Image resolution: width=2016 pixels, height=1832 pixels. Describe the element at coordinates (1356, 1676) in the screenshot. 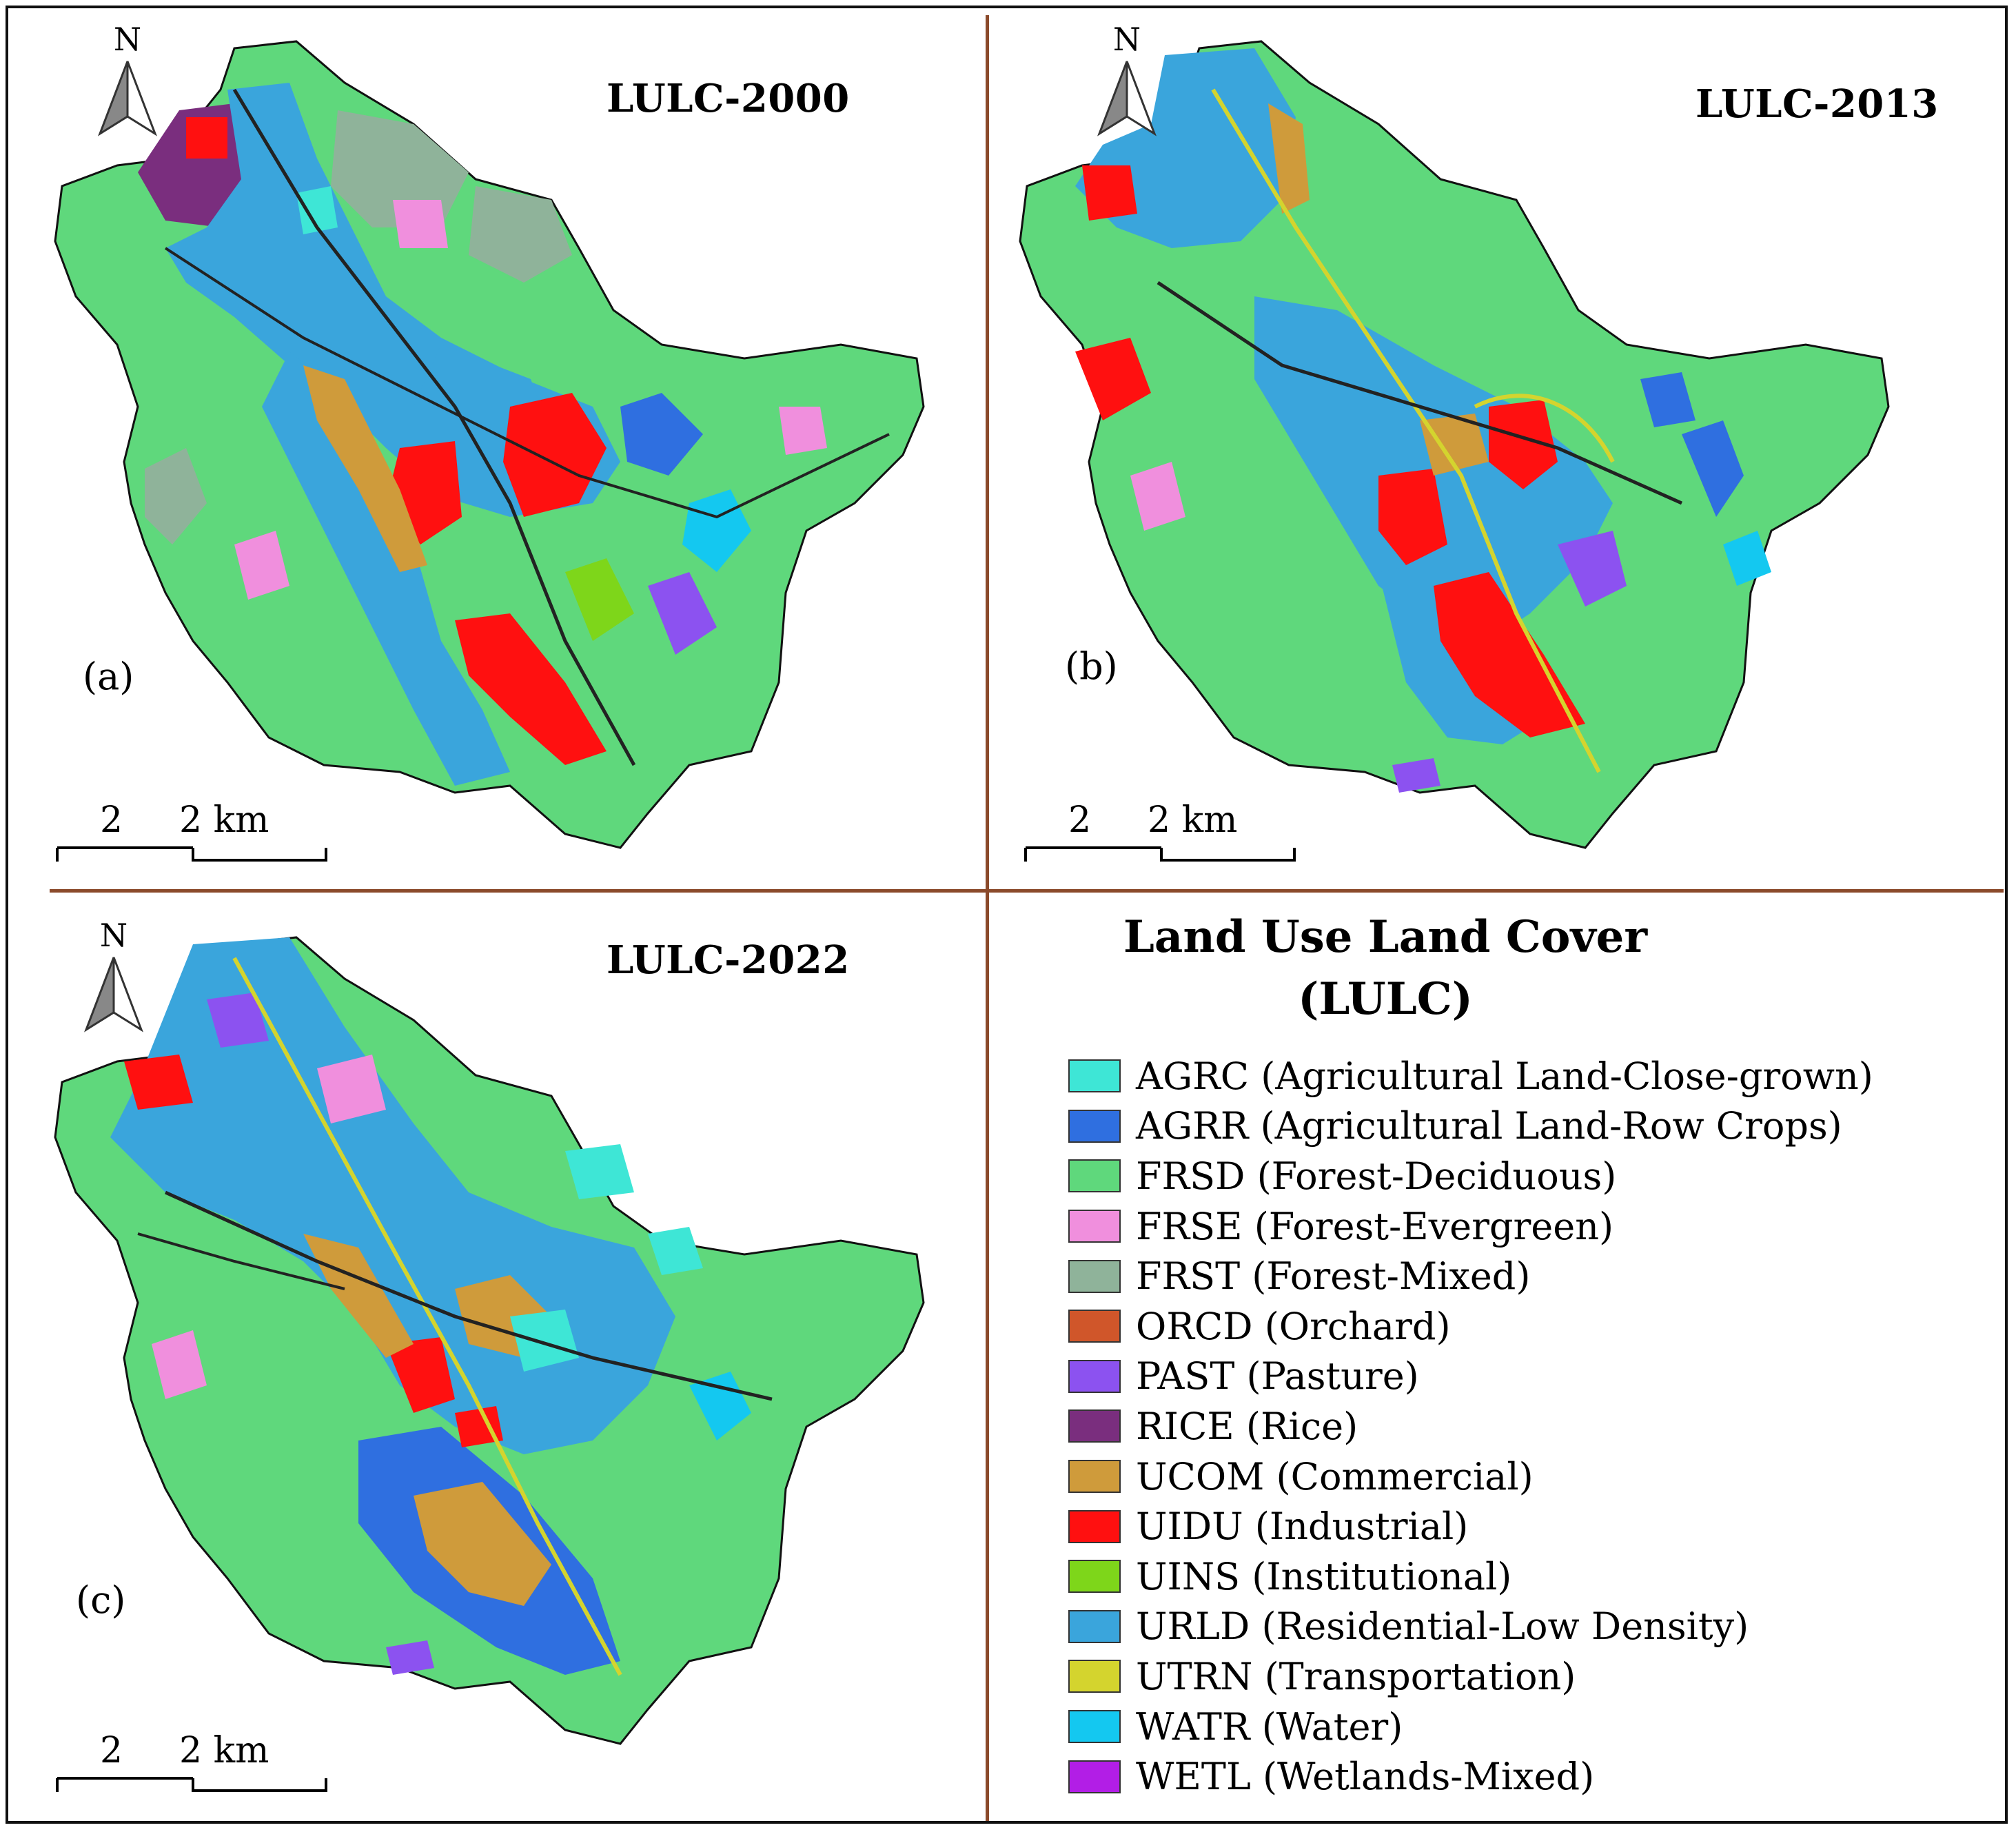

I see `legend-label: UTRN (Transportation)` at that location.